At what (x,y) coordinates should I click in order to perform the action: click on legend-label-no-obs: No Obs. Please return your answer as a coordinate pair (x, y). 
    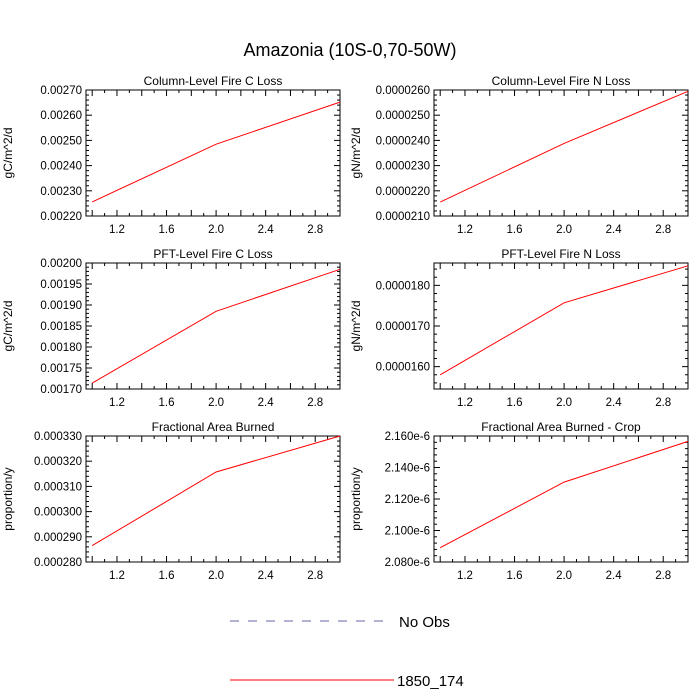
    Looking at the image, I should click on (424, 622).